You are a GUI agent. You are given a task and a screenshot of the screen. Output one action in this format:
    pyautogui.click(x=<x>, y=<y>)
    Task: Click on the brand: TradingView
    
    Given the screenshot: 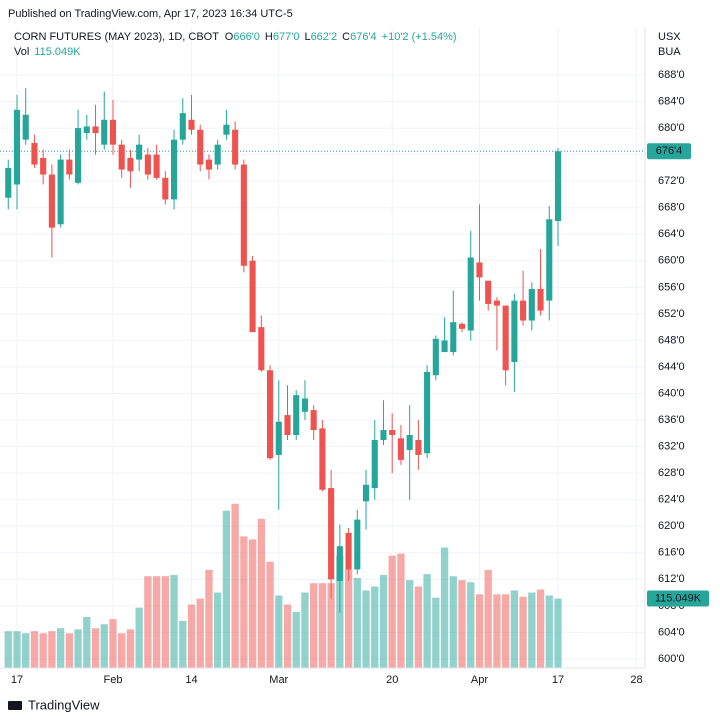 What is the action you would take?
    pyautogui.click(x=64, y=704)
    